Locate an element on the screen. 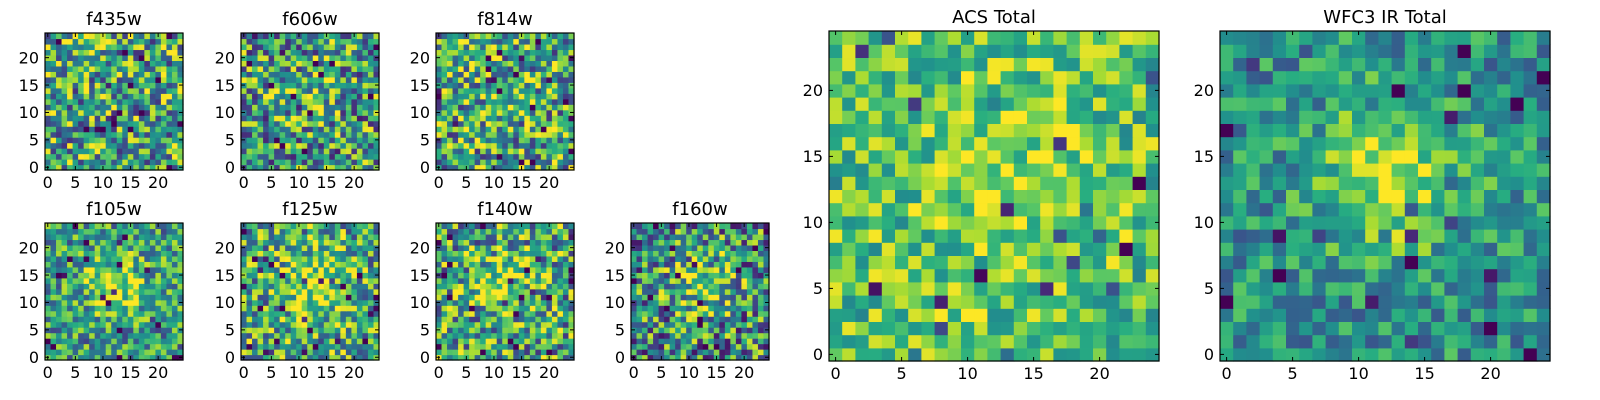 Image resolution: width=1600 pixels, height=400 pixels. x-tick-label: 20 is located at coordinates (354, 182).